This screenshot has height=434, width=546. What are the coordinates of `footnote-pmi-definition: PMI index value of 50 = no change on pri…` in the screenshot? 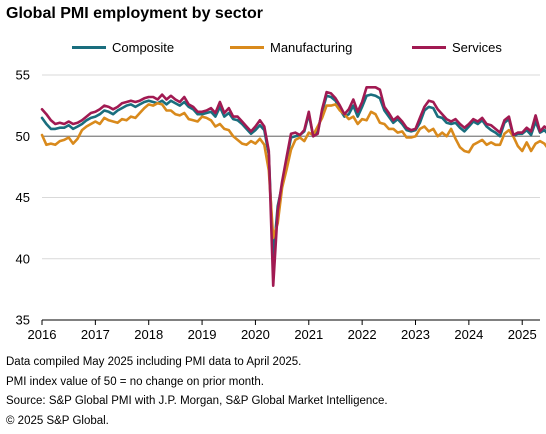 It's located at (135, 381).